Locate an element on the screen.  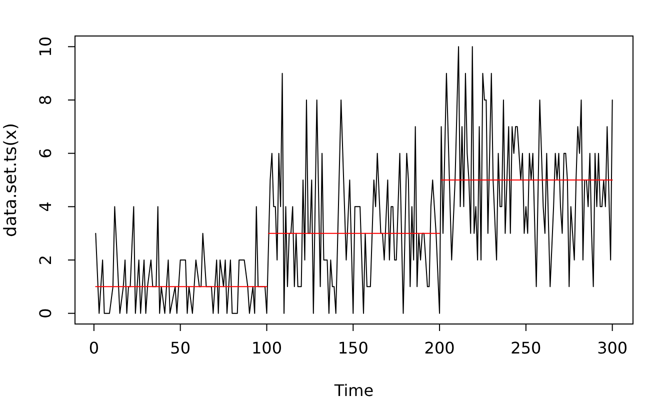
y-tick-label: 4 is located at coordinates (45, 207).